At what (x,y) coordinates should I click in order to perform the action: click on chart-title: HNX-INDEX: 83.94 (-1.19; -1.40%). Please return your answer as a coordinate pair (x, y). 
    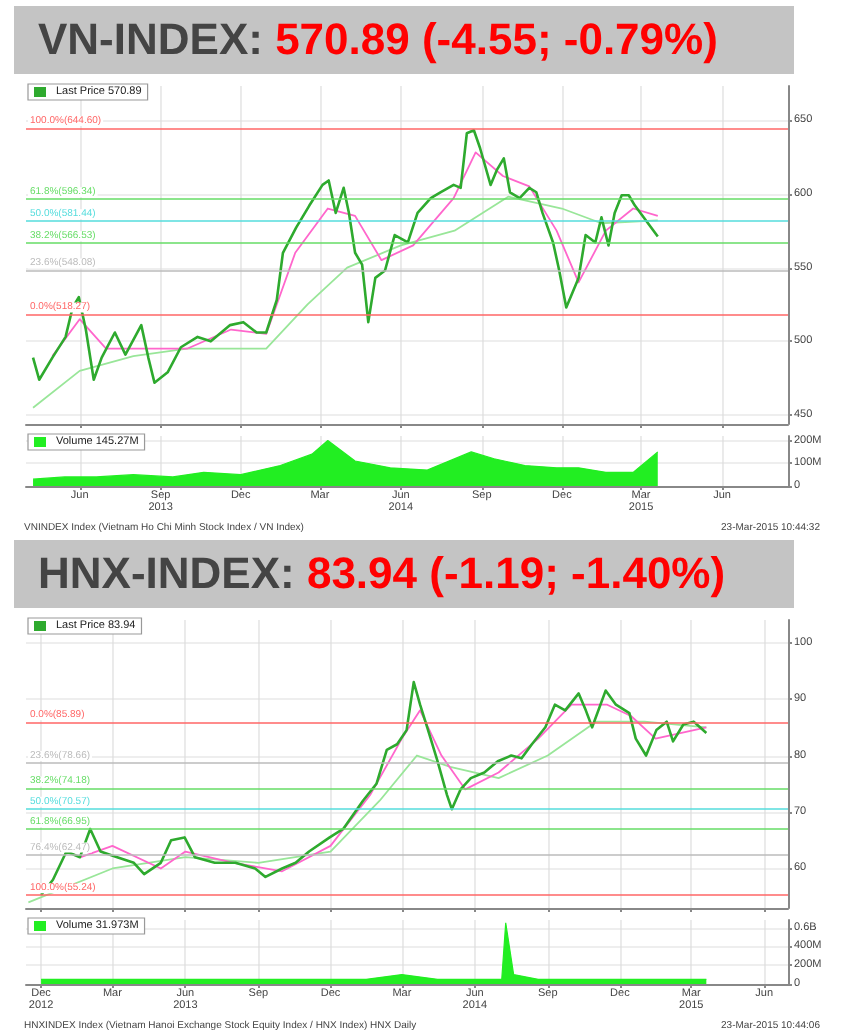
    Looking at the image, I should click on (382, 573).